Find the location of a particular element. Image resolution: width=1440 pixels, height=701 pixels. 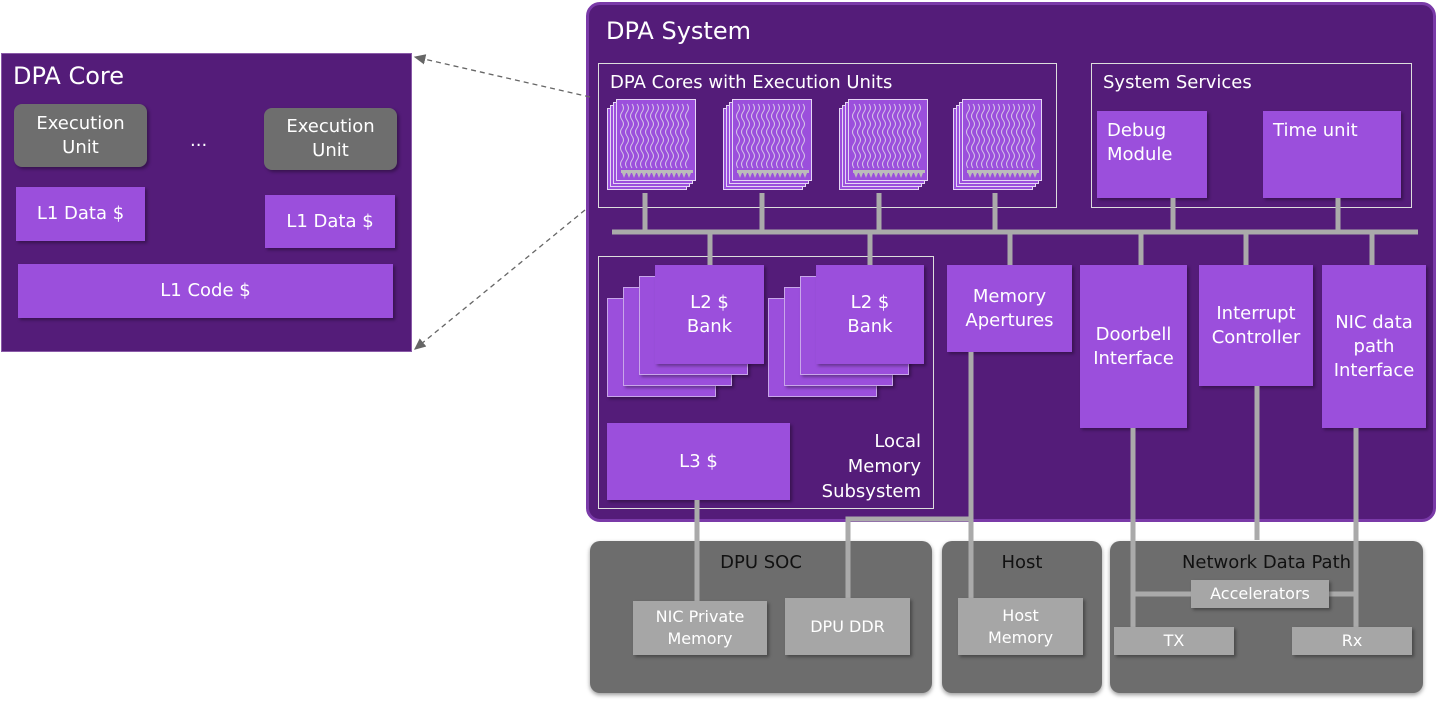

system-services-title: System Services is located at coordinates (1177, 82).